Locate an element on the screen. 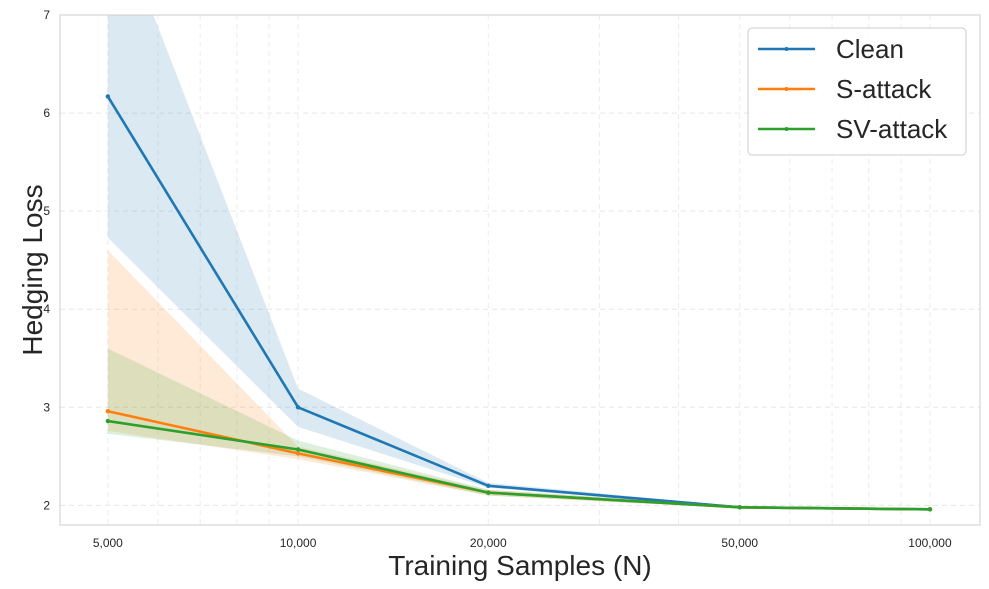 The height and width of the screenshot is (589, 989). y-tick-label: 5 is located at coordinates (46, 211).